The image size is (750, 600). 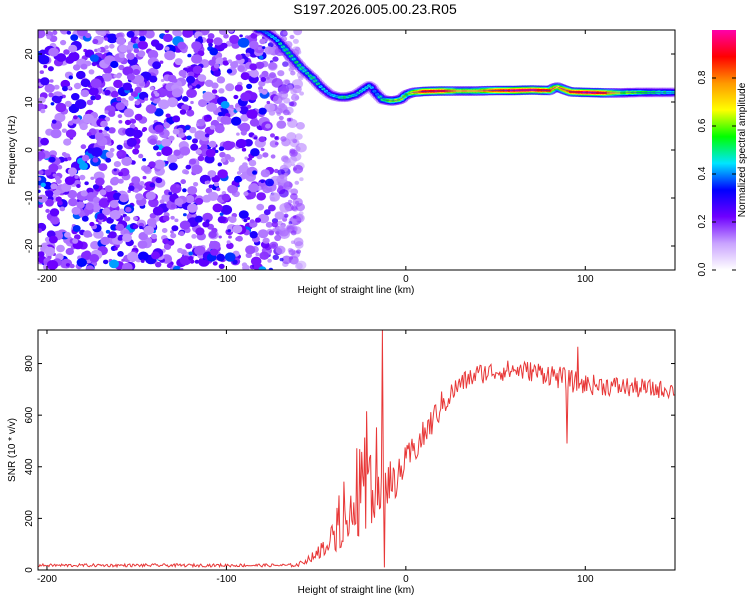 I want to click on y-tick-label: 20, so click(x=29, y=54).